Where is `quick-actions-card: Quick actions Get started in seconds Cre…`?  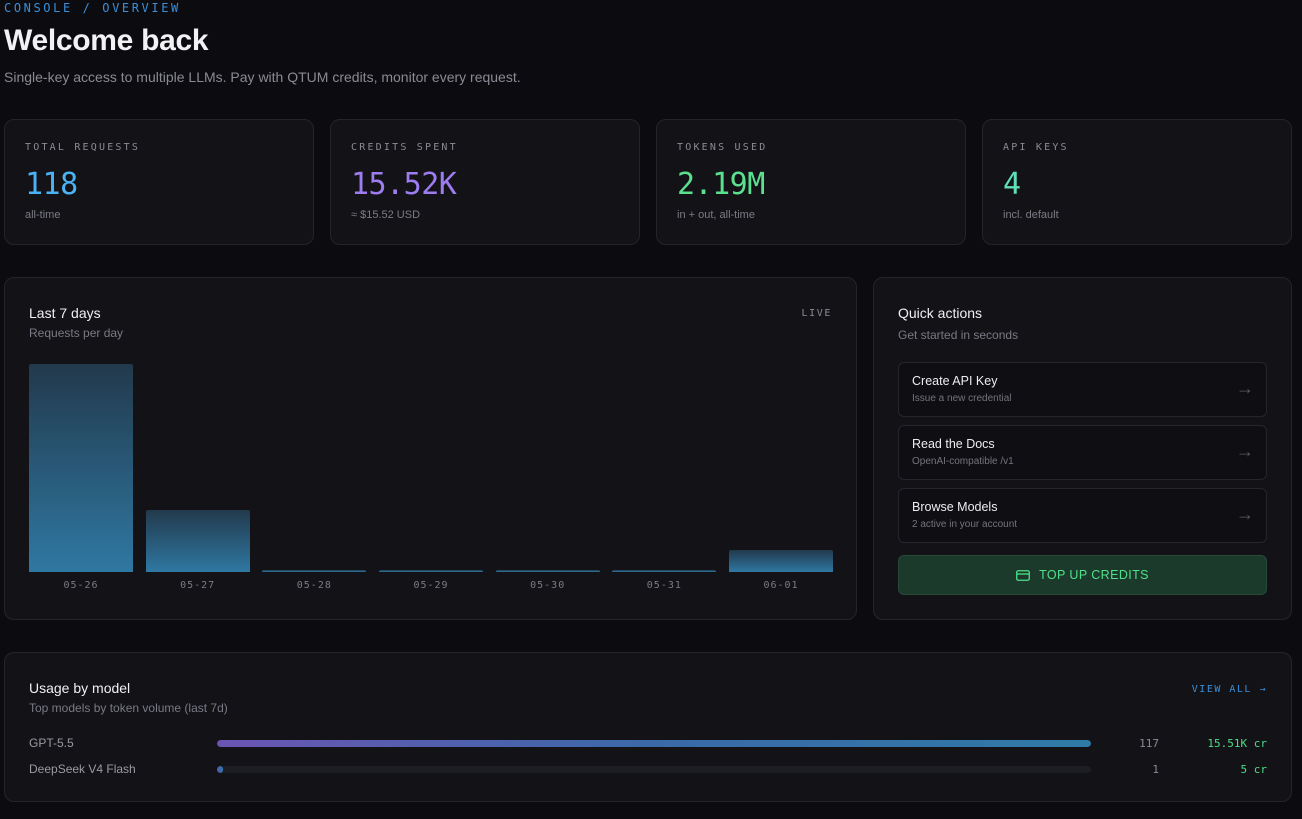 quick-actions-card: Quick actions Get started in seconds Cre… is located at coordinates (1082, 448).